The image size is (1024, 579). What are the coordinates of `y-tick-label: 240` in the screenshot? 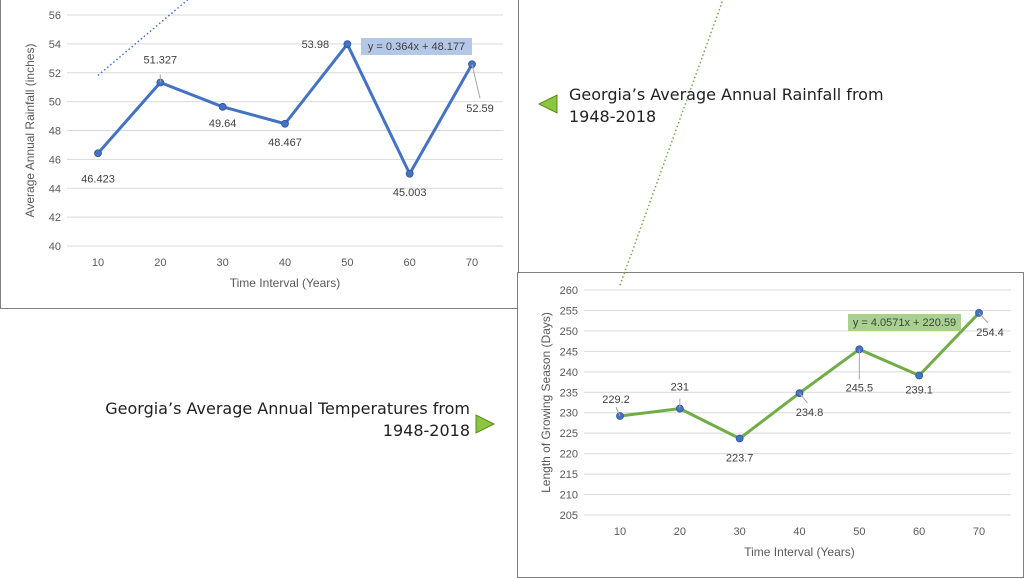 It's located at (569, 373).